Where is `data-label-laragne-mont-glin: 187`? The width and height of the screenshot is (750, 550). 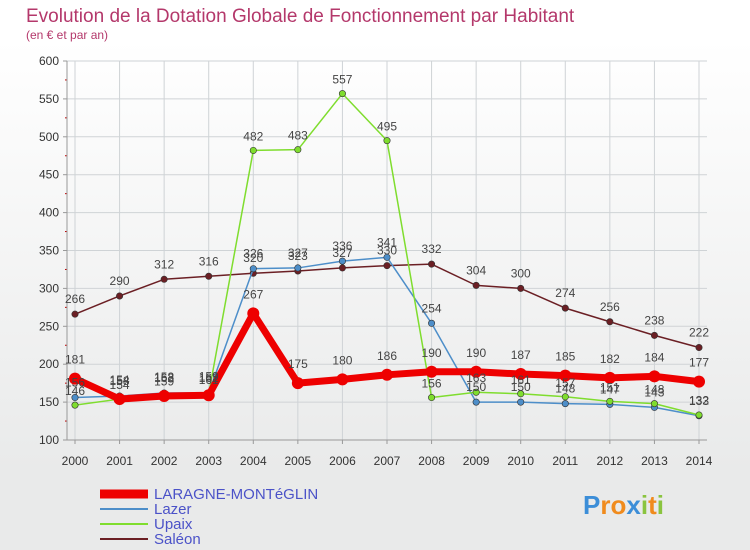
data-label-laragne-mont-glin: 187 is located at coordinates (521, 355).